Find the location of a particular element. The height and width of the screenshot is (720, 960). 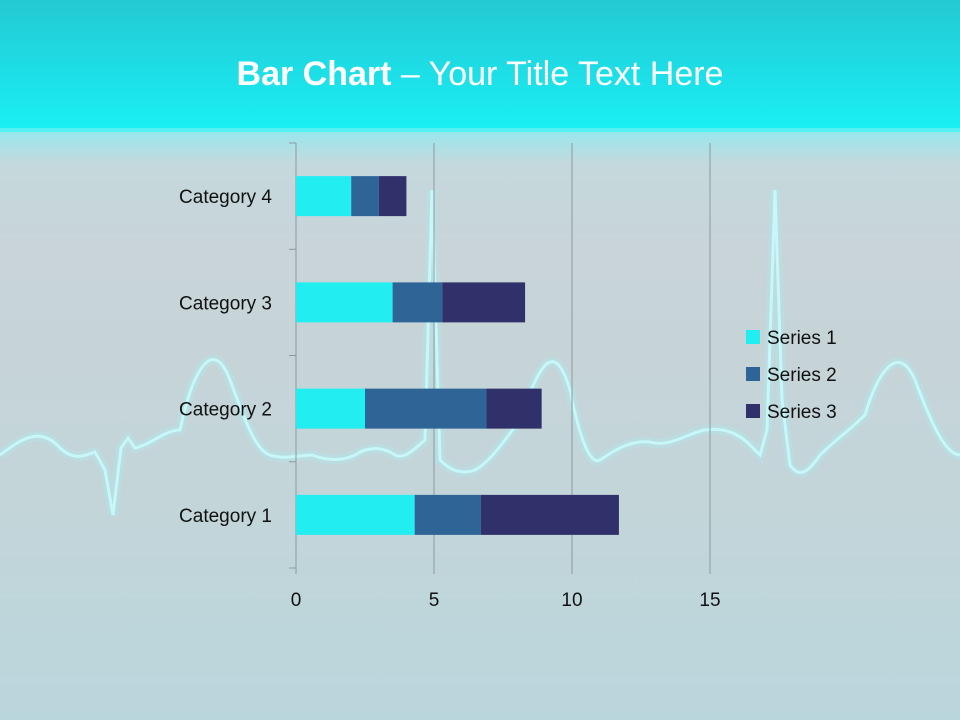

x-tick-label: 10 is located at coordinates (571, 600).